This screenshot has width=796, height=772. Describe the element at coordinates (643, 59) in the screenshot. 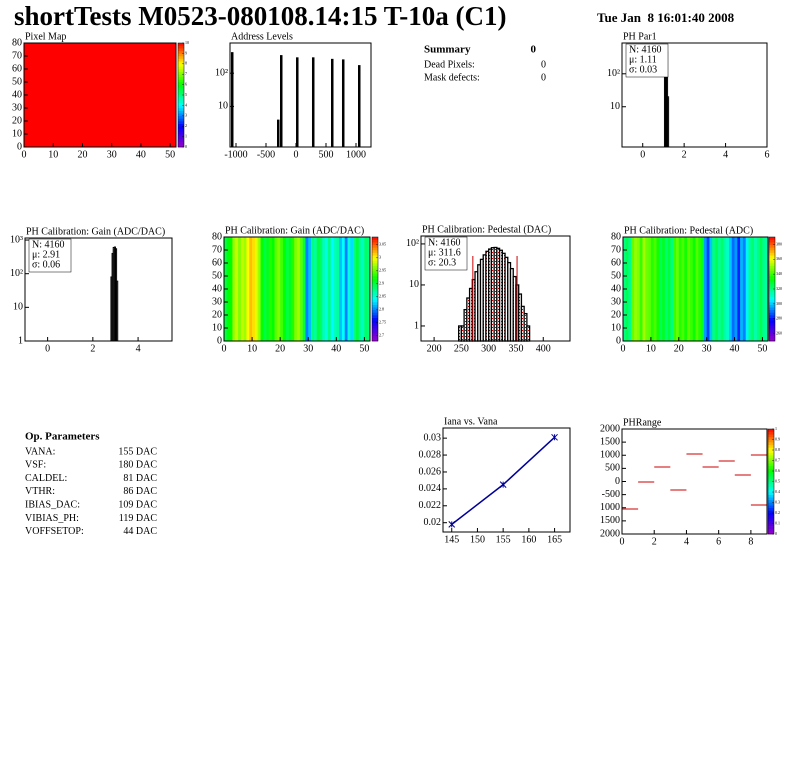

I see `stats-line: μ: 1.11` at that location.